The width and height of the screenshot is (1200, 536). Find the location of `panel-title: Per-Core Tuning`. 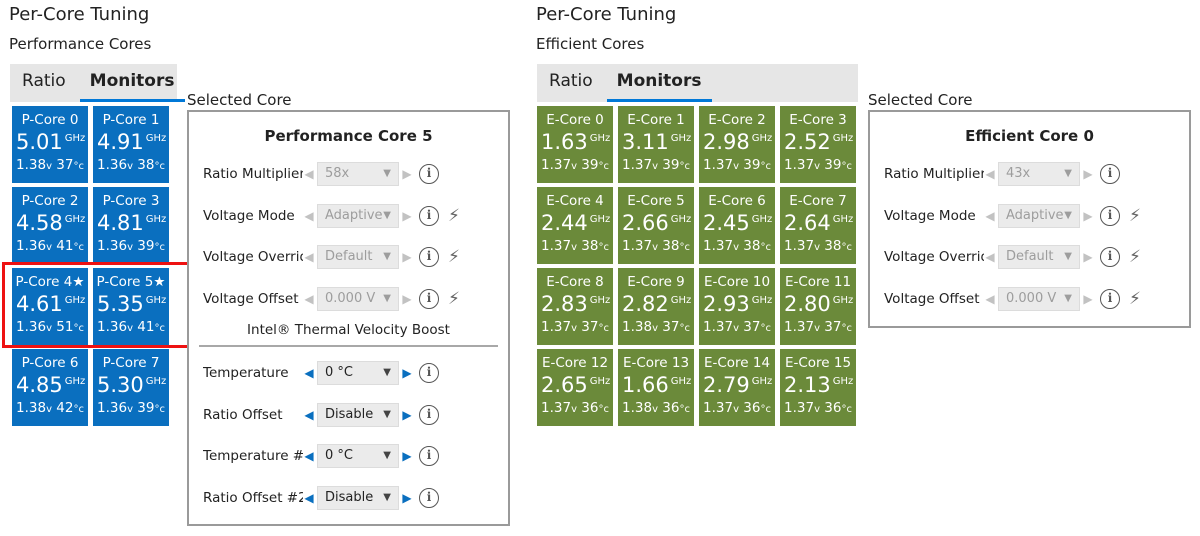

panel-title: Per-Core Tuning is located at coordinates (606, 14).